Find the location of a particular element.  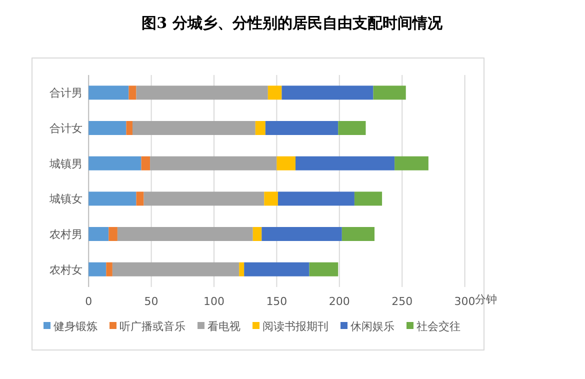

chart-title: 图3 分城乡、分性别的居民自由支配时间情况 is located at coordinates (293, 23).